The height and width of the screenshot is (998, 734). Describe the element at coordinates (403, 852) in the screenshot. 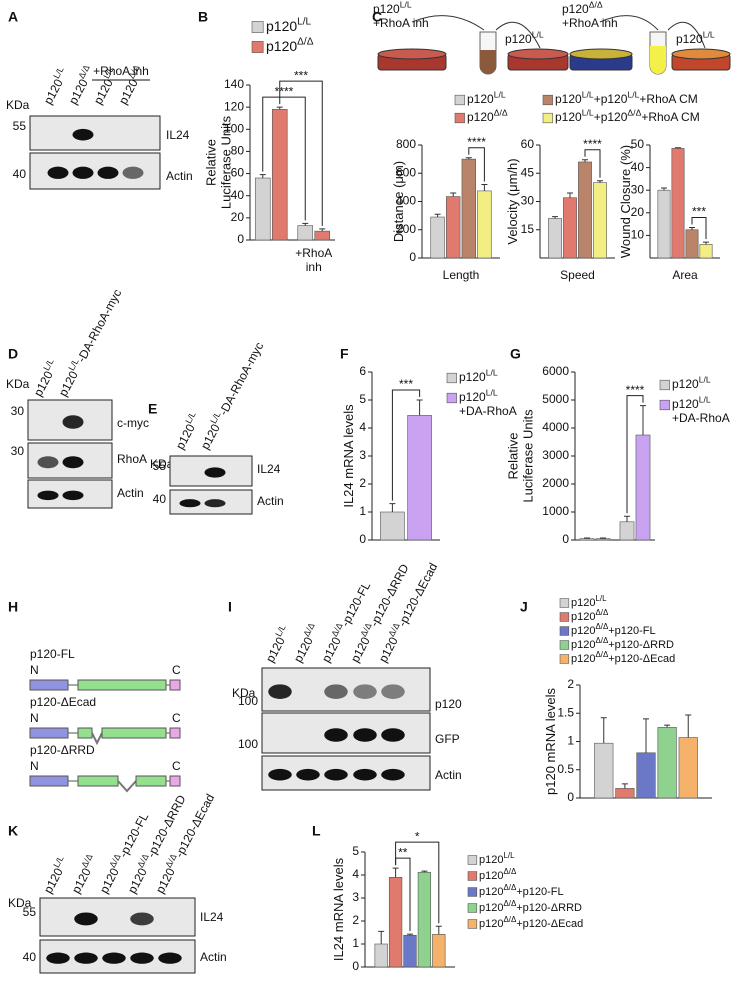

I see `significance-label: **` at that location.